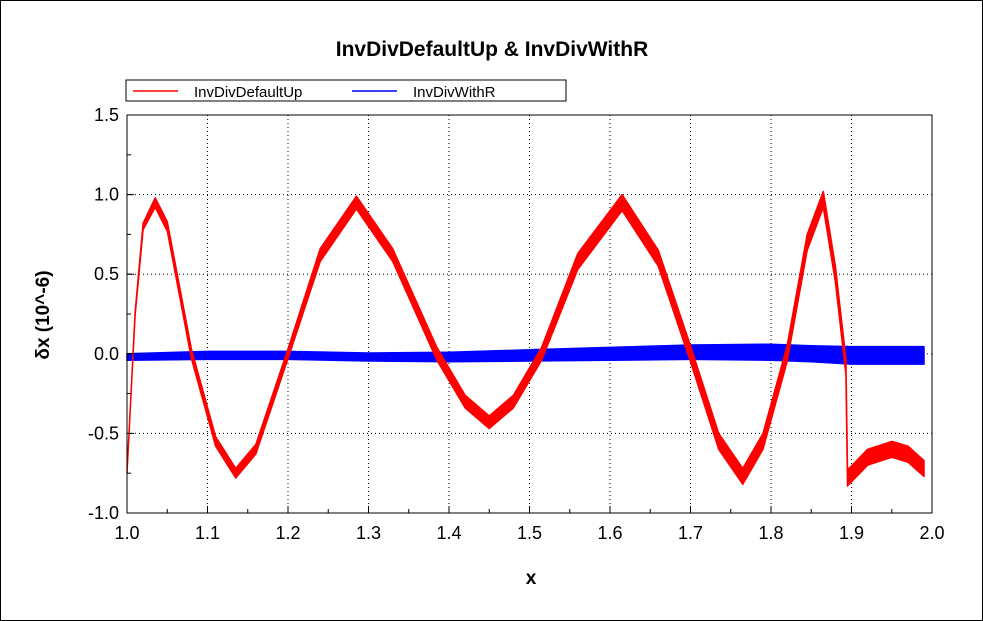 The image size is (983, 621). Describe the element at coordinates (106, 195) in the screenshot. I see `y-tick-label: 1.0` at that location.